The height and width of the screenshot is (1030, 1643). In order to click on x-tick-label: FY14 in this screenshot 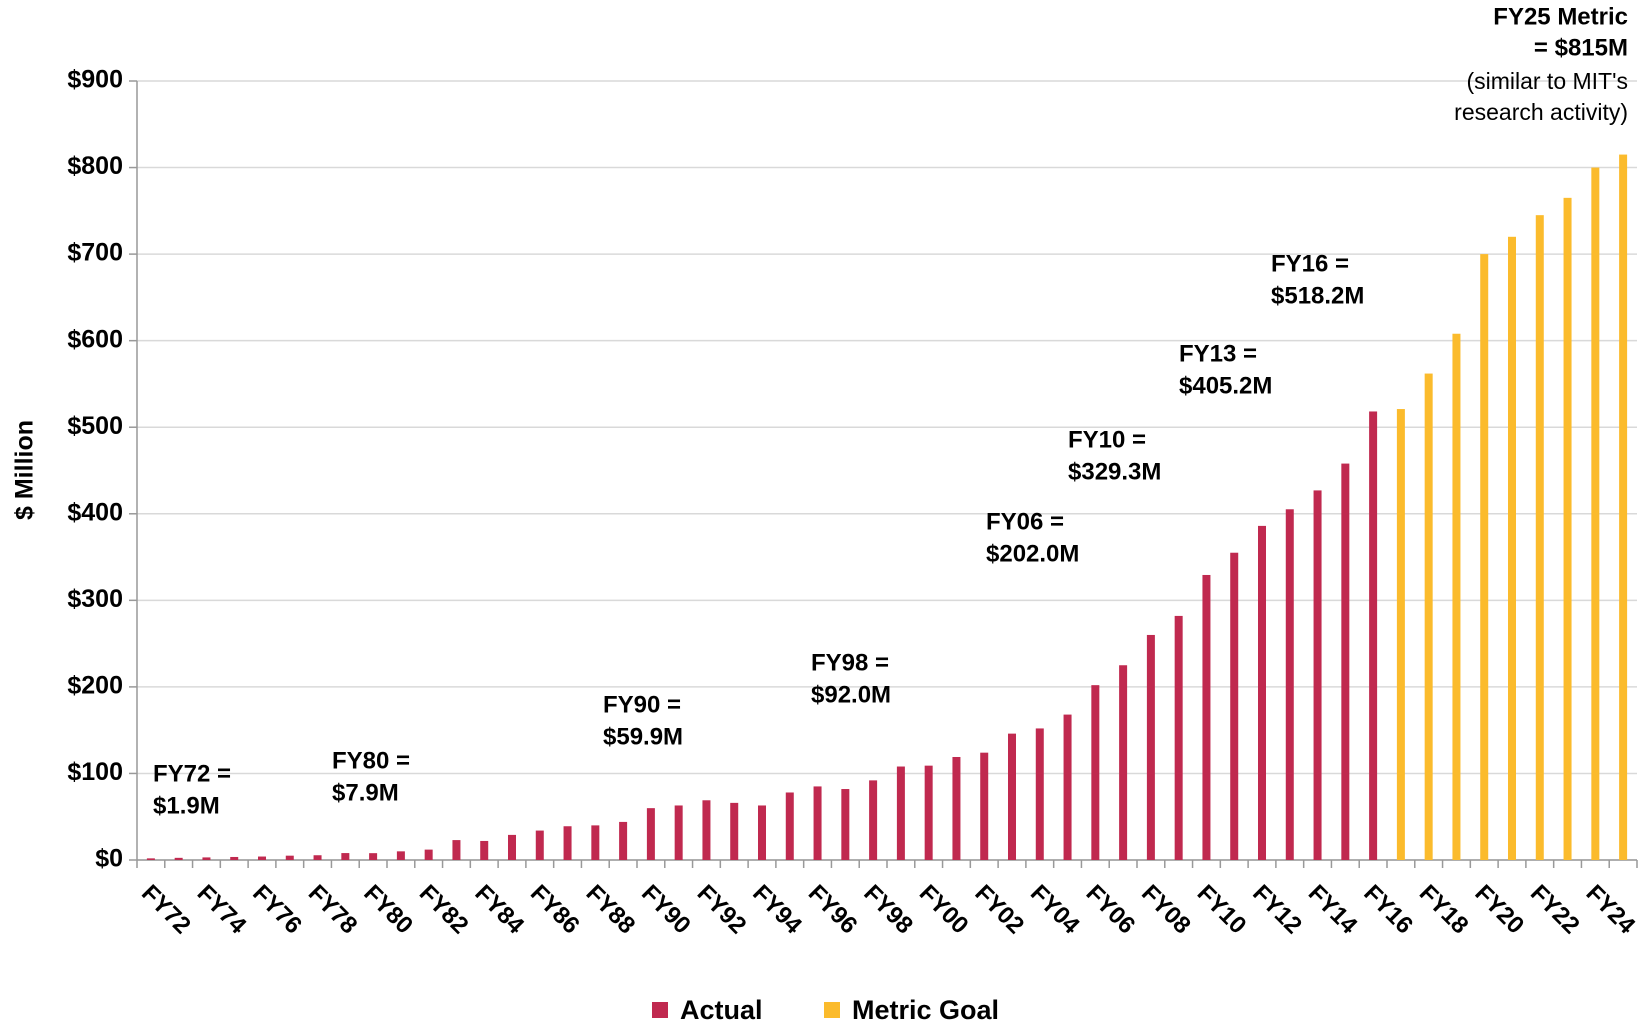, I will do `click(1333, 910)`.